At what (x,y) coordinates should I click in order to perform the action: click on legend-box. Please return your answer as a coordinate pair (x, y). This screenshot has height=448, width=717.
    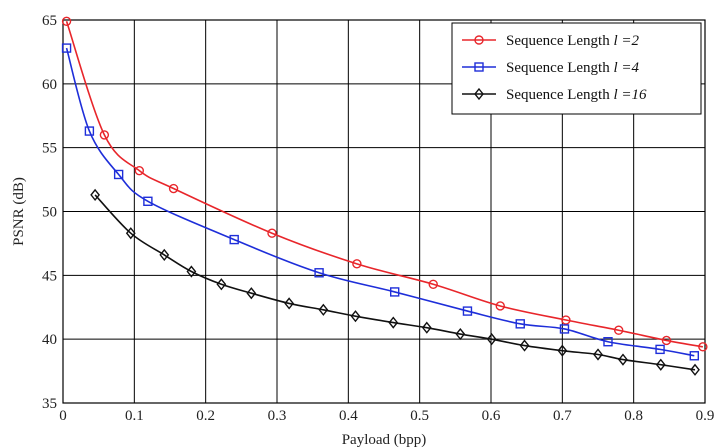
    Looking at the image, I should click on (576, 68).